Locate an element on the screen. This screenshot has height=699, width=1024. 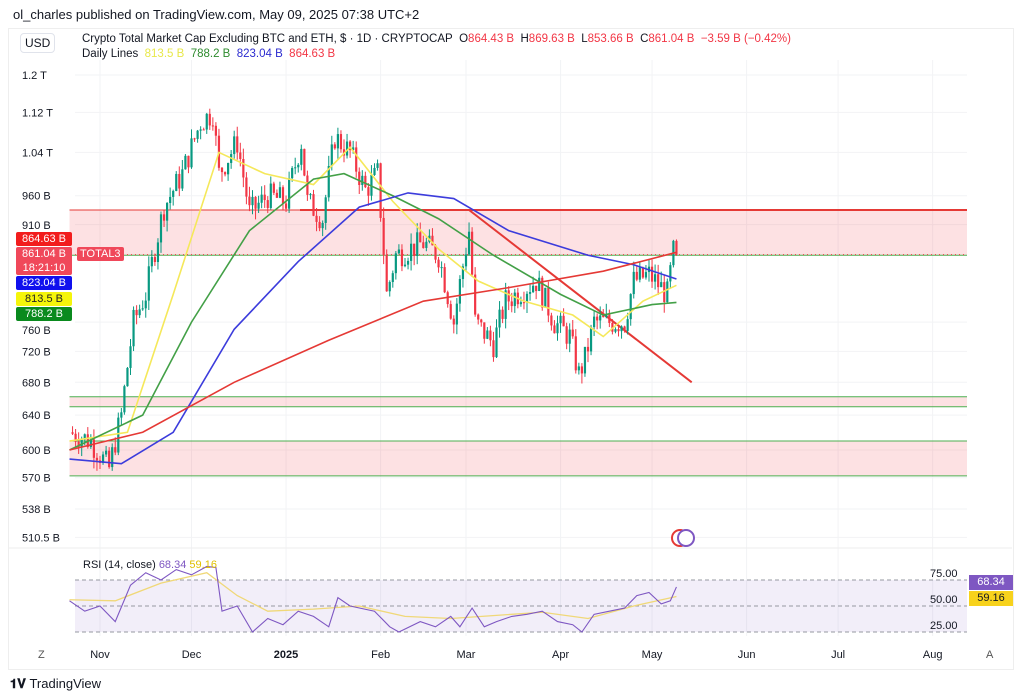
rsi-line is located at coordinates (373, 599).